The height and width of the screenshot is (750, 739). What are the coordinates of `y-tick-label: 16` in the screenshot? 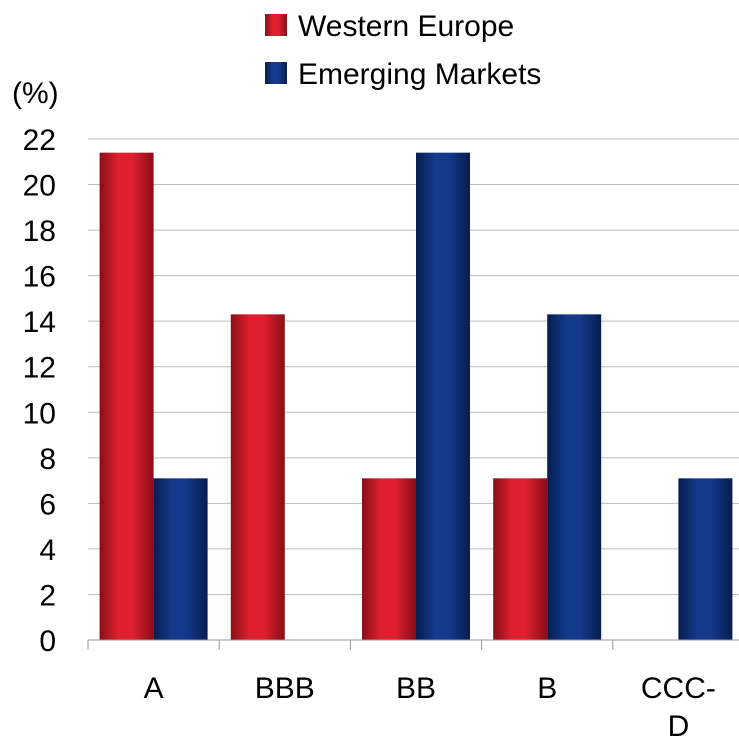 It's located at (39, 277).